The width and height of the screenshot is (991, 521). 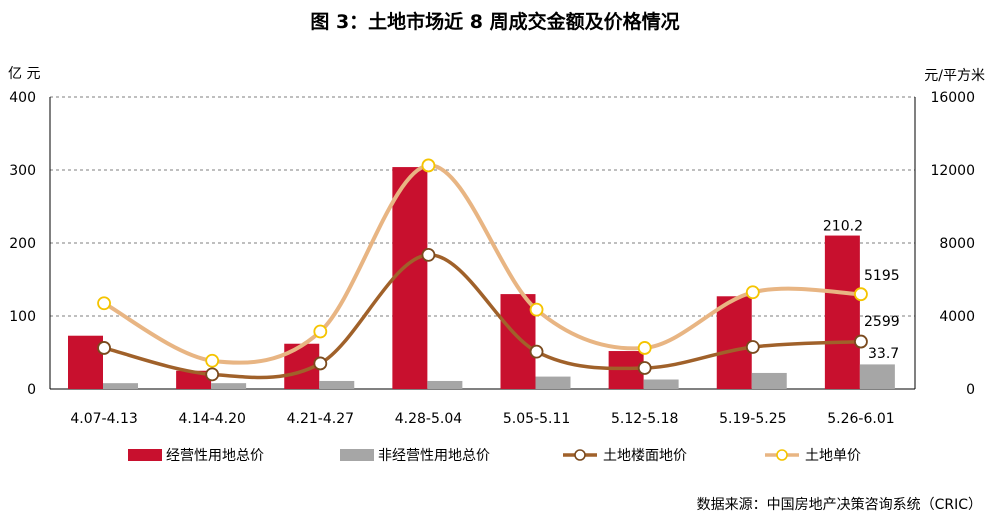 I want to click on right-tick-label: 4000, so click(x=957, y=317).